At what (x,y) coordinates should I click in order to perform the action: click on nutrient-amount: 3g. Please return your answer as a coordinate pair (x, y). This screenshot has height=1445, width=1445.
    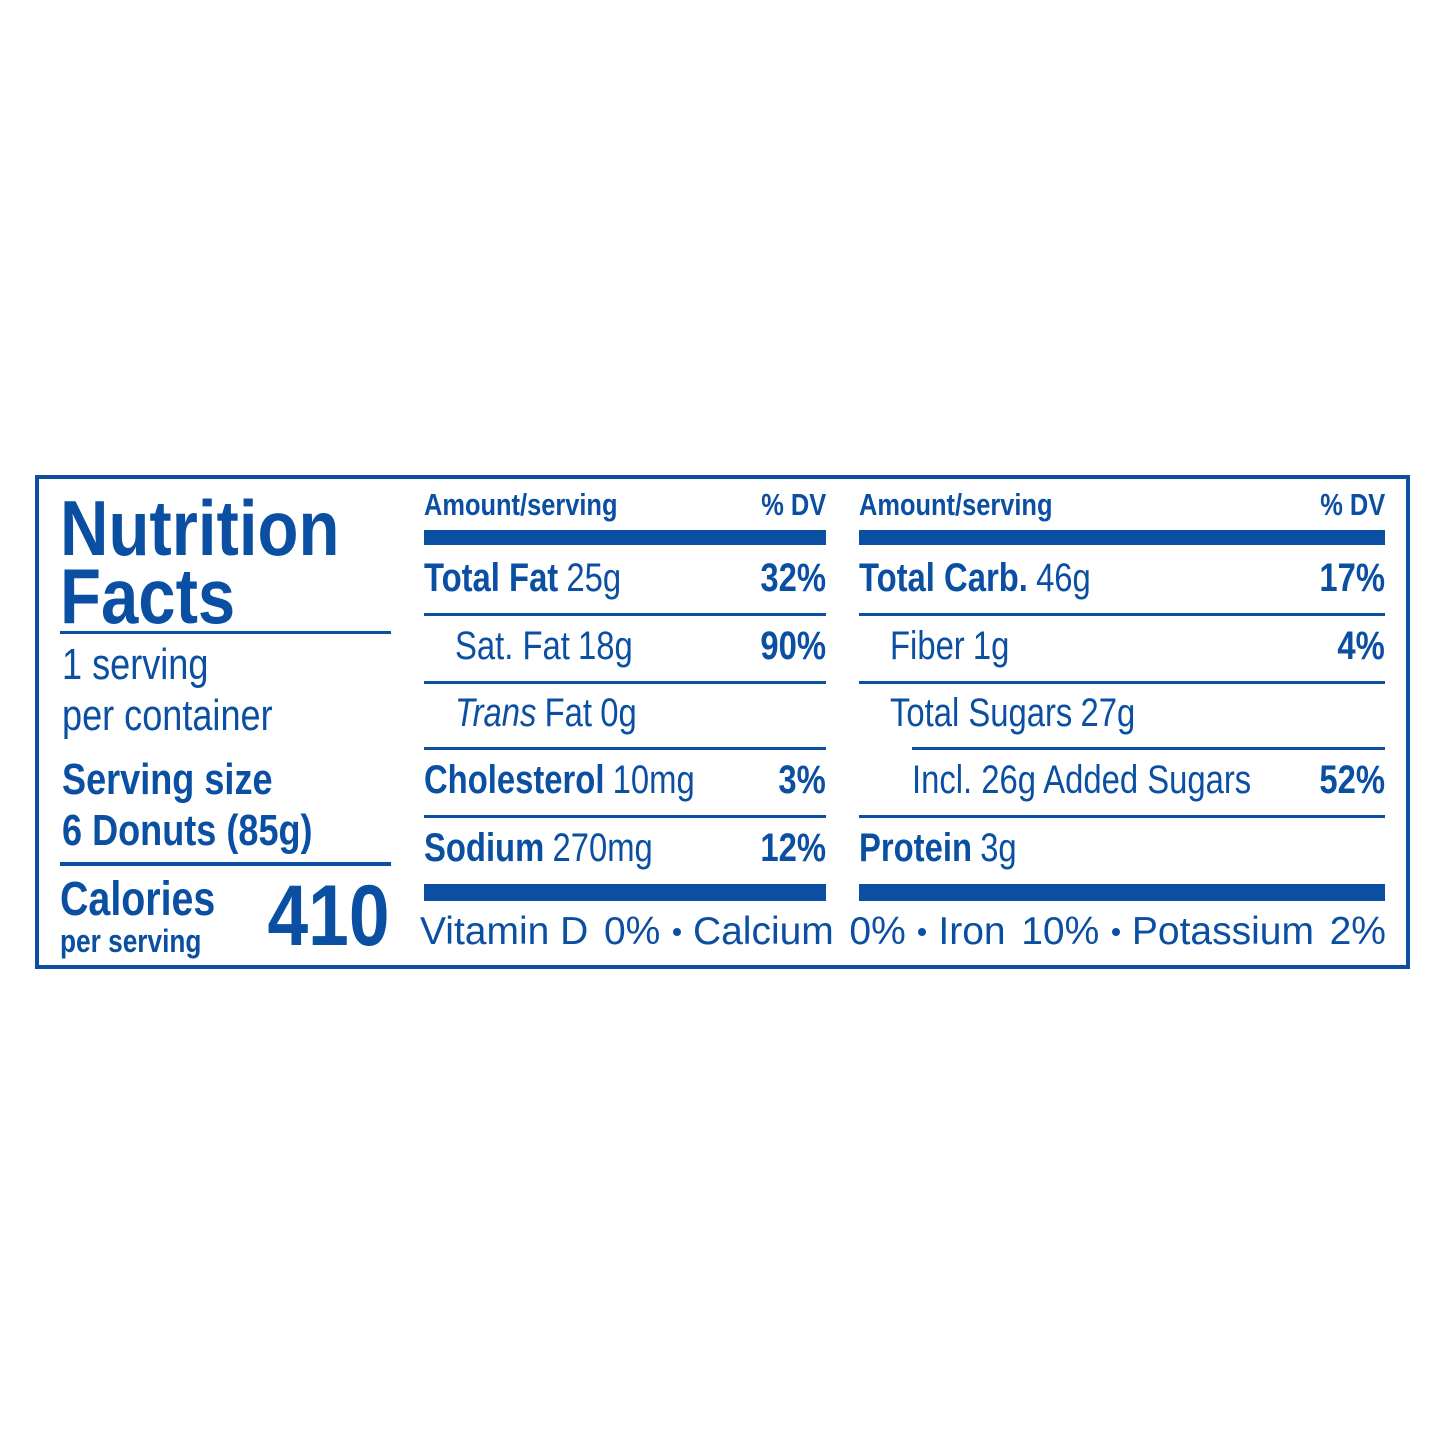
    Looking at the image, I should click on (998, 848).